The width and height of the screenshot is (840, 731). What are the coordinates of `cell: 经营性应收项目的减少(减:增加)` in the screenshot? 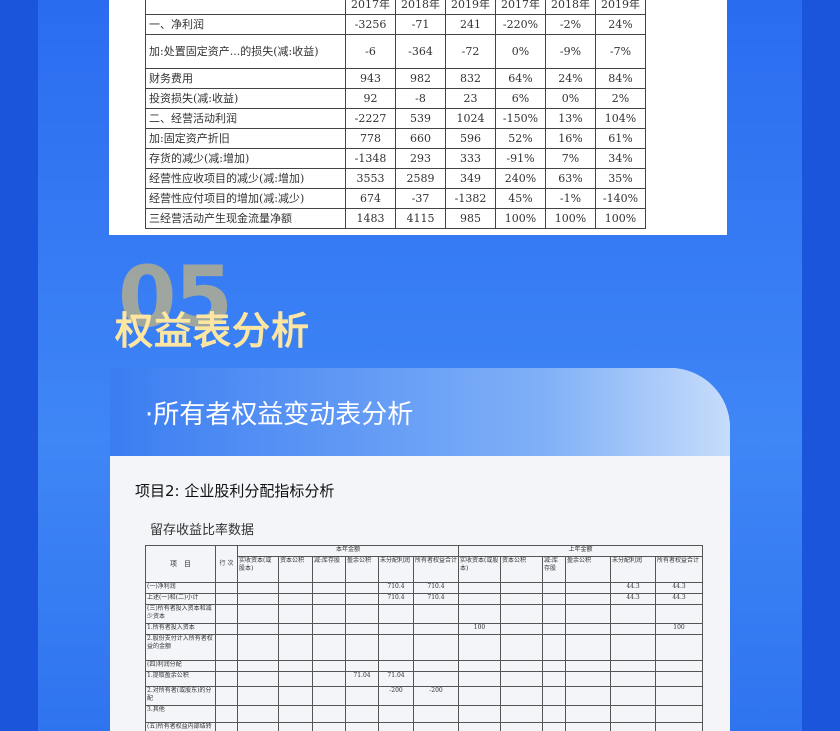 It's located at (245, 178).